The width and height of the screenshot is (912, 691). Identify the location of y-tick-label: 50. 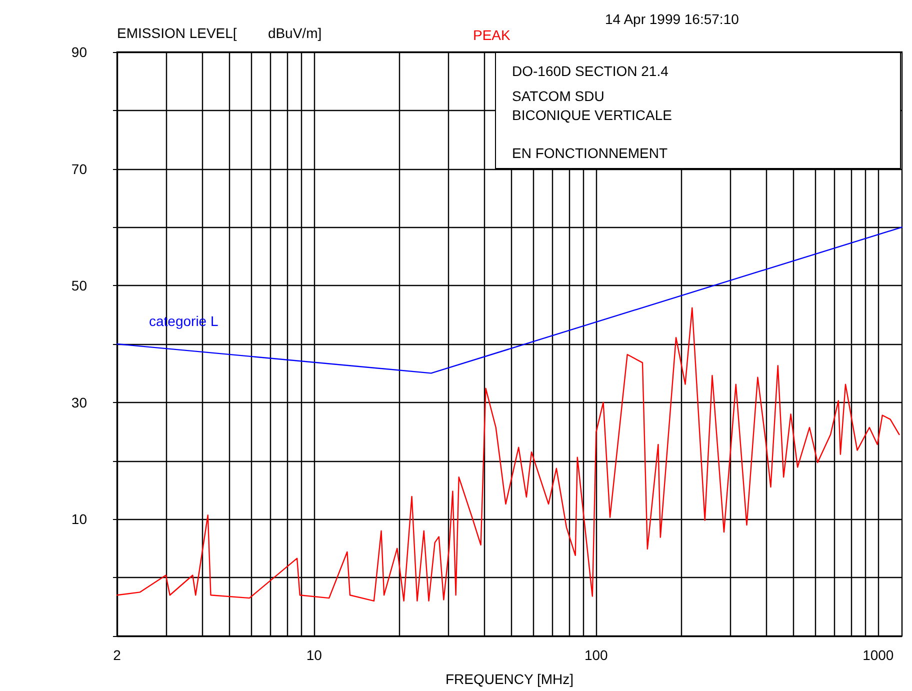
(79, 286).